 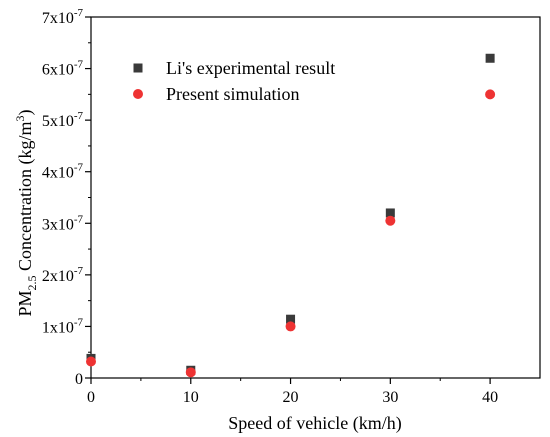 What do you see at coordinates (490, 397) in the screenshot?
I see `x-tick-label: 40` at bounding box center [490, 397].